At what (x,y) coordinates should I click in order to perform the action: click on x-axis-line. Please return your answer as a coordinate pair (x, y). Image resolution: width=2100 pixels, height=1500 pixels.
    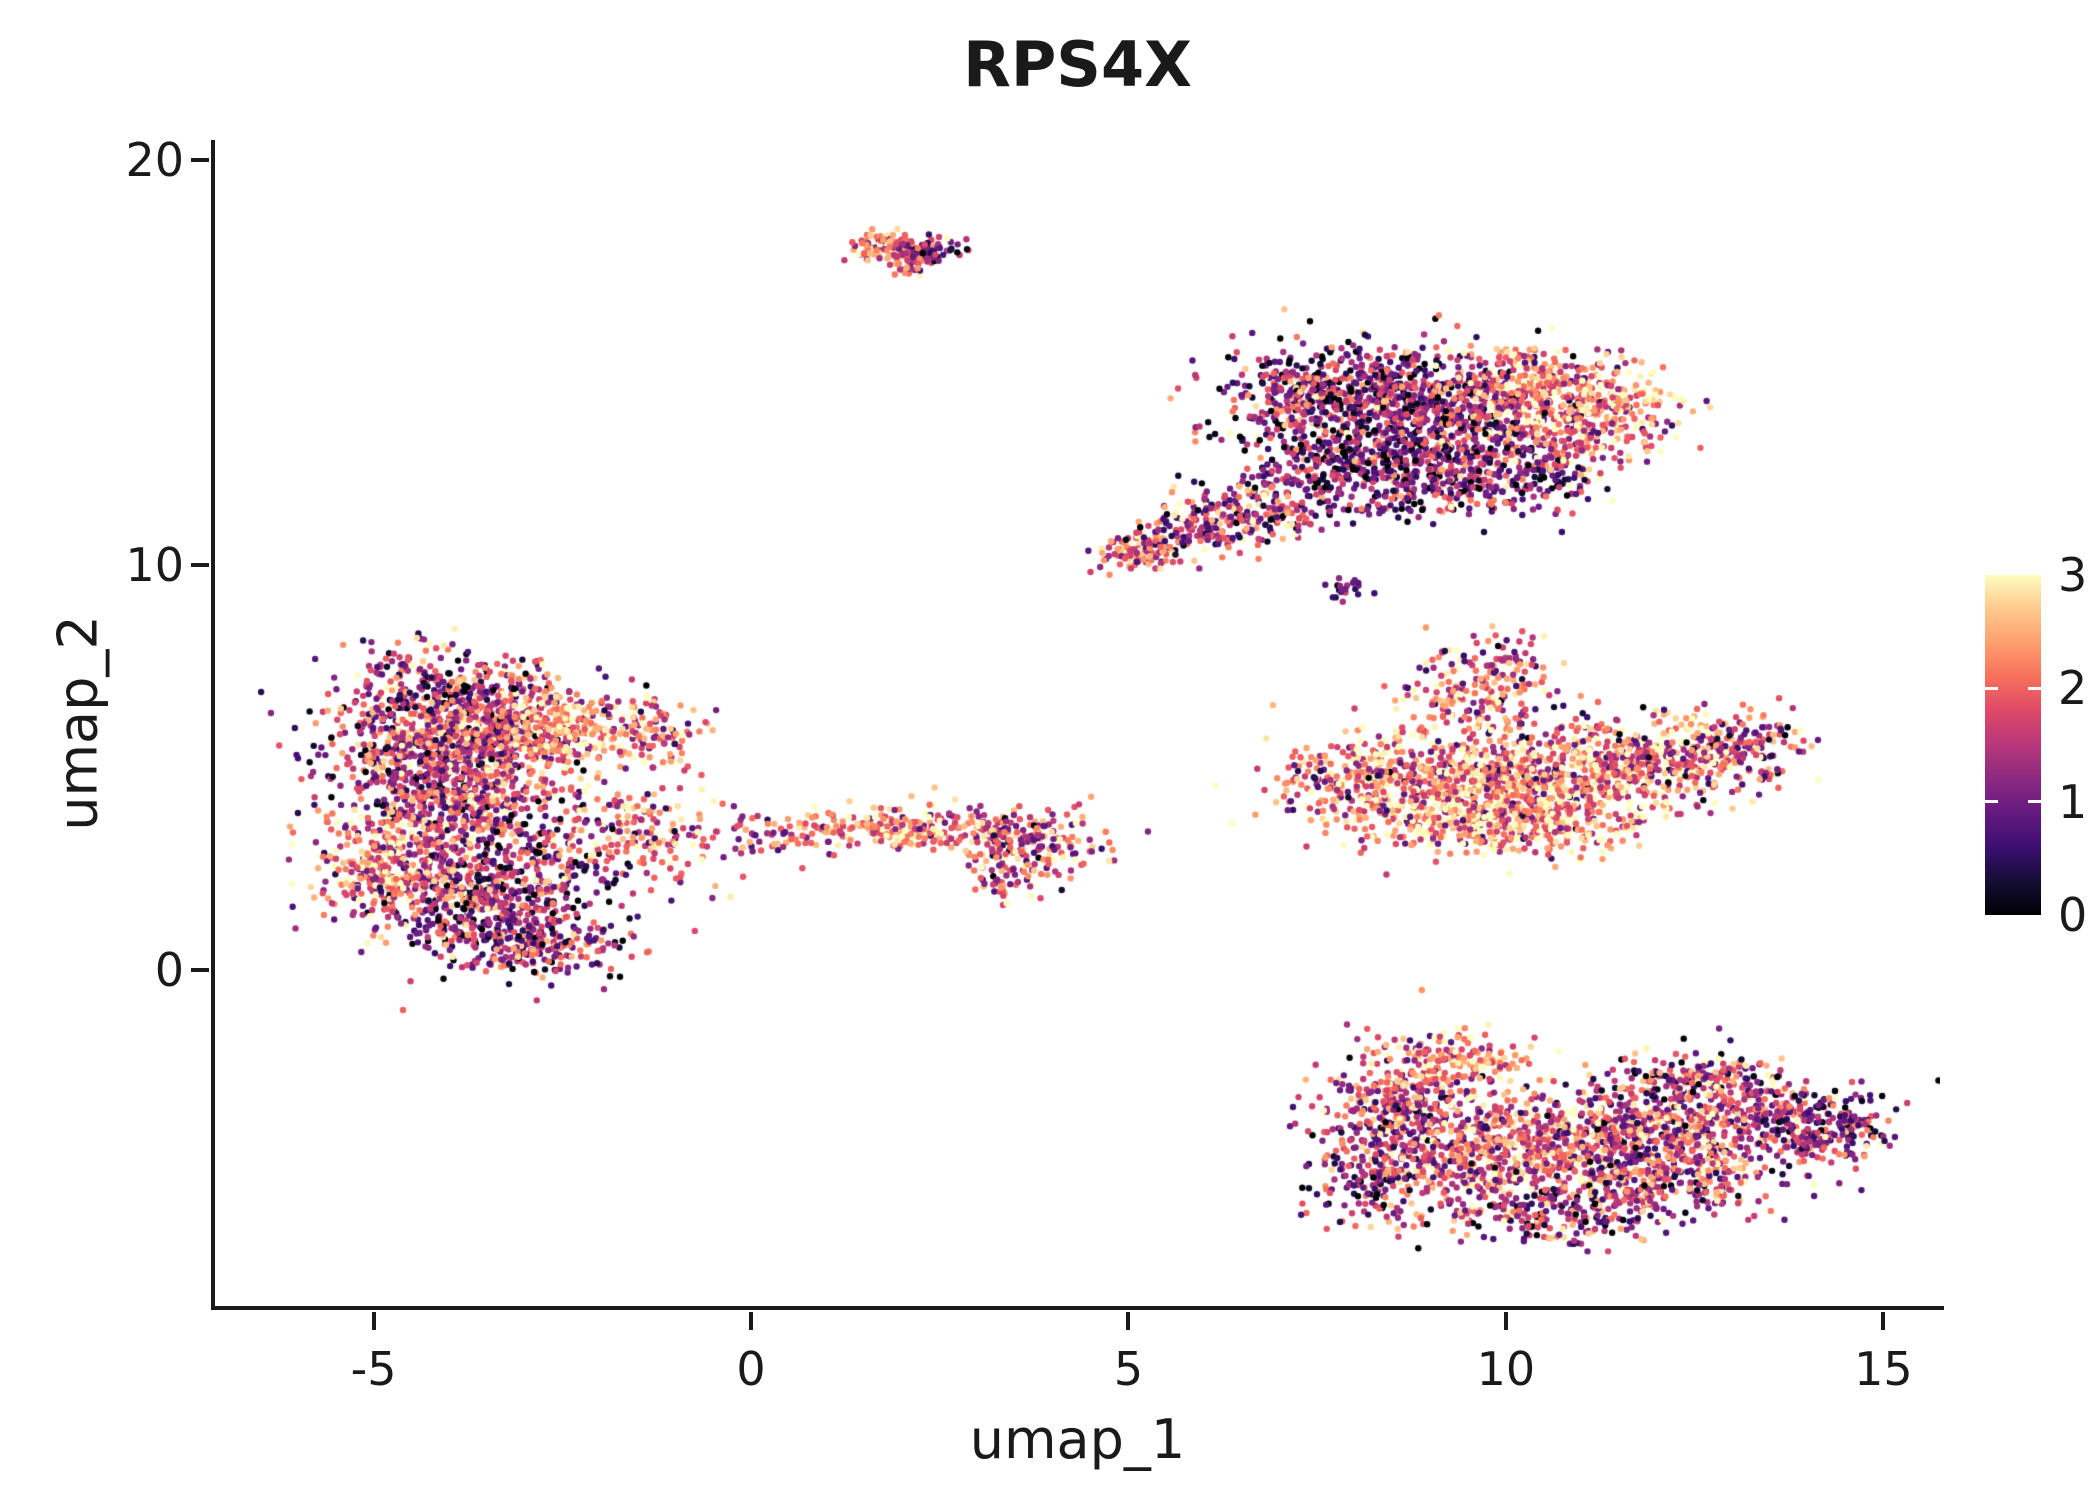
    Looking at the image, I should click on (1077, 1308).